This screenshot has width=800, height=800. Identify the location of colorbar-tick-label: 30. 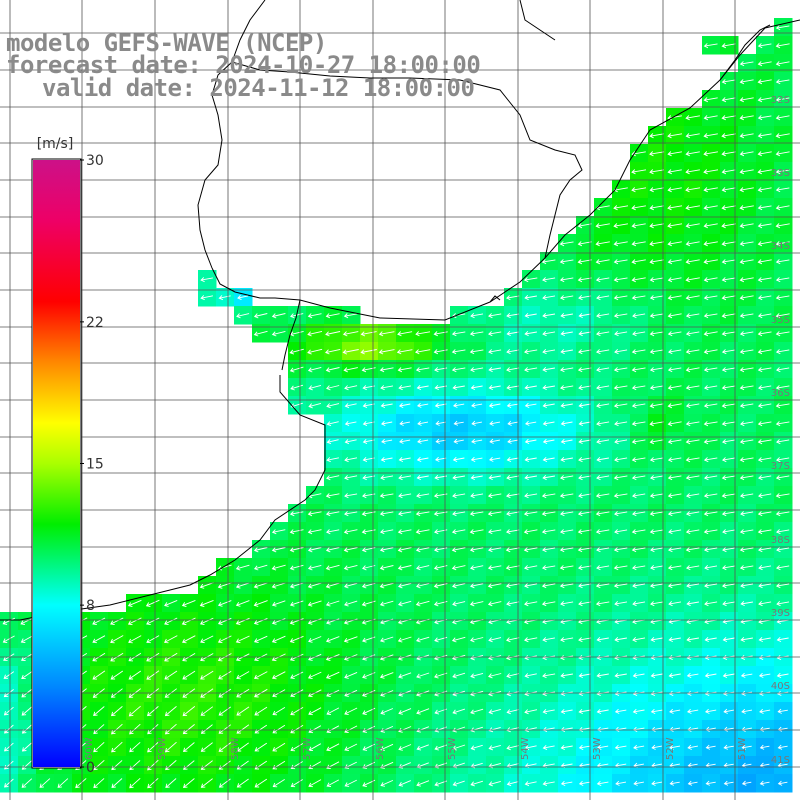
(95, 161).